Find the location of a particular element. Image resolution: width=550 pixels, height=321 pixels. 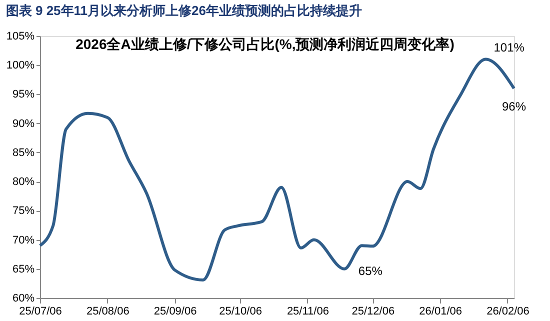

y-tick-label: 90% is located at coordinates (23, 124).